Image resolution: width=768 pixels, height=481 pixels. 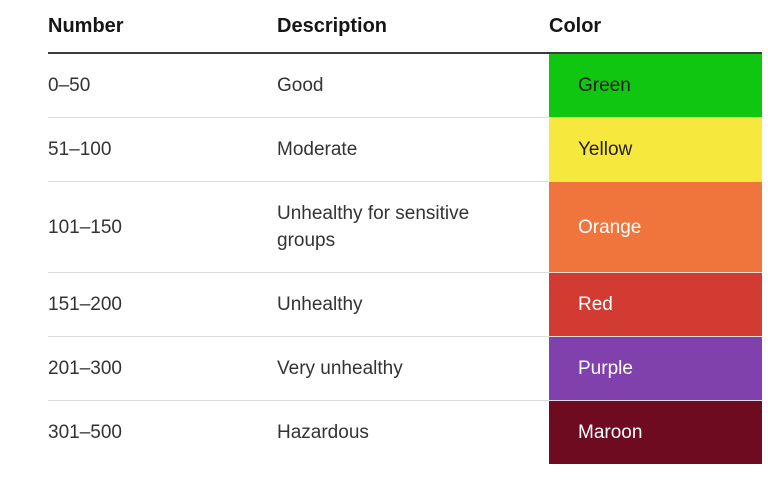 I want to click on aqi-range-value: 51–100, so click(x=80, y=149).